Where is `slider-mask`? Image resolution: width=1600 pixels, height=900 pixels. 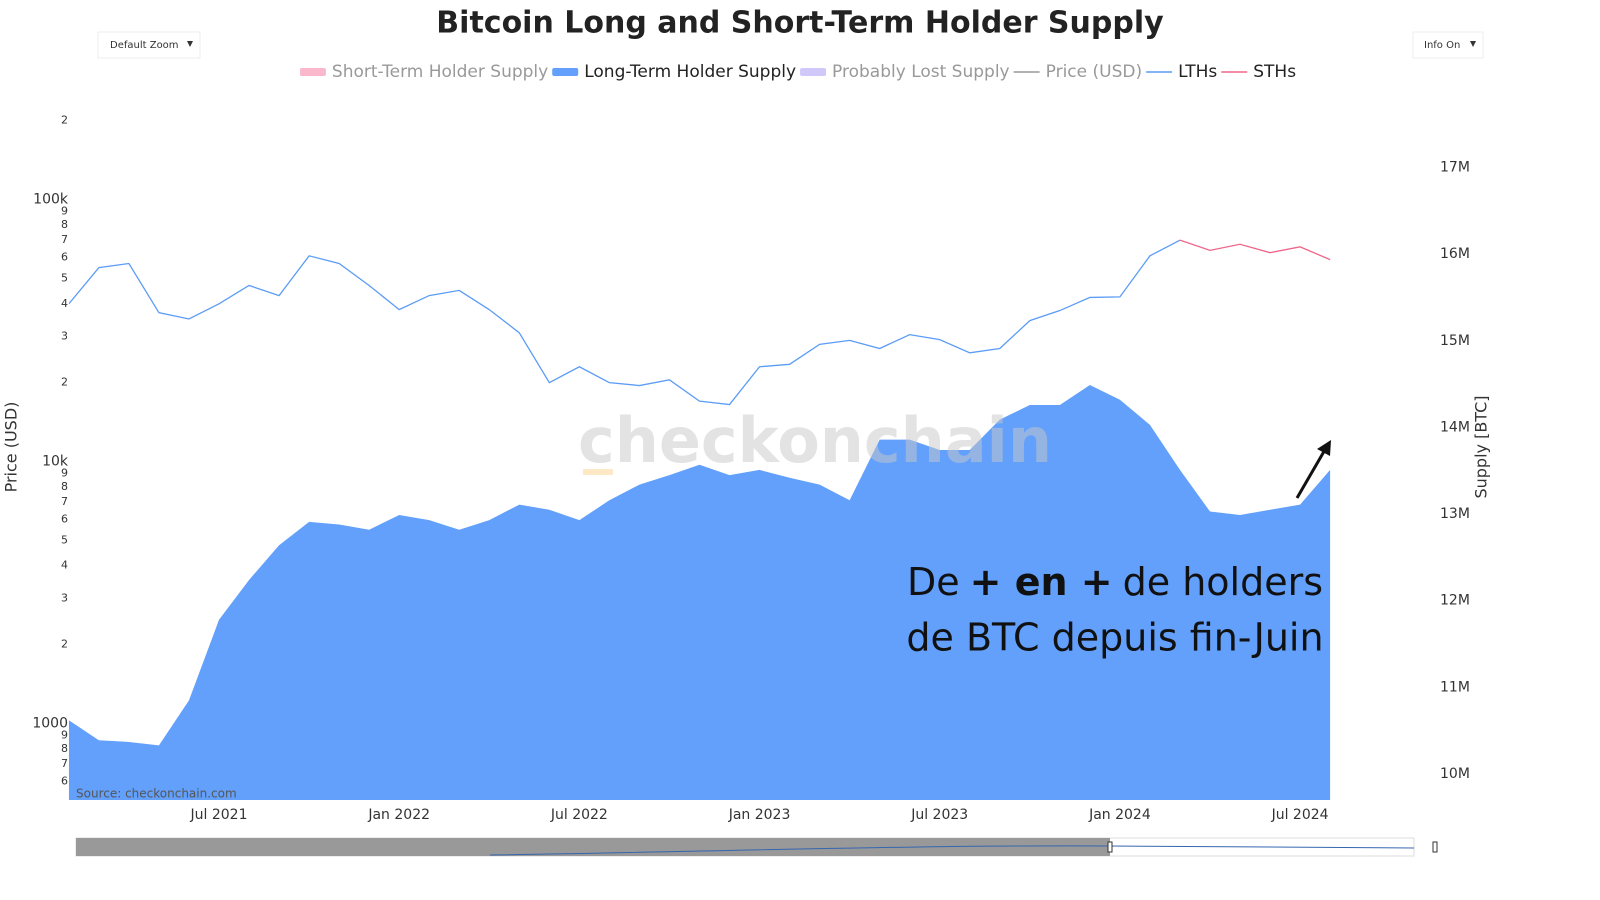
slider-mask is located at coordinates (593, 847).